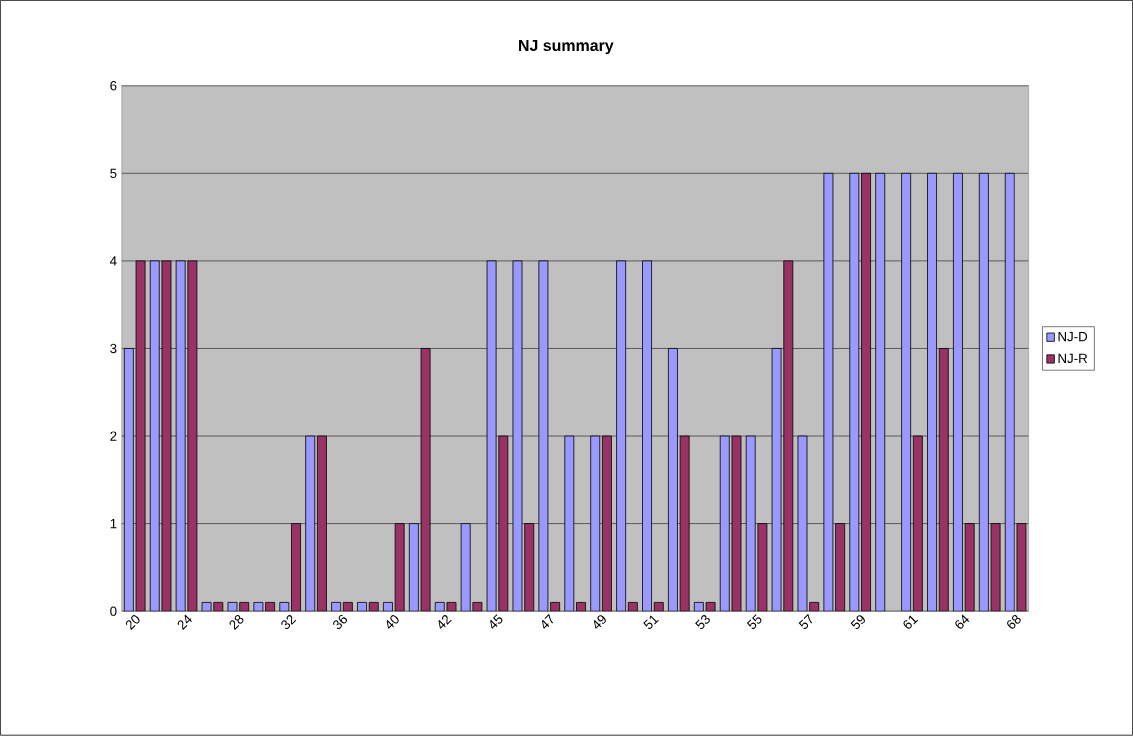 This screenshot has width=1133, height=736. What do you see at coordinates (132, 623) in the screenshot?
I see `x-tick-label: 20` at bounding box center [132, 623].